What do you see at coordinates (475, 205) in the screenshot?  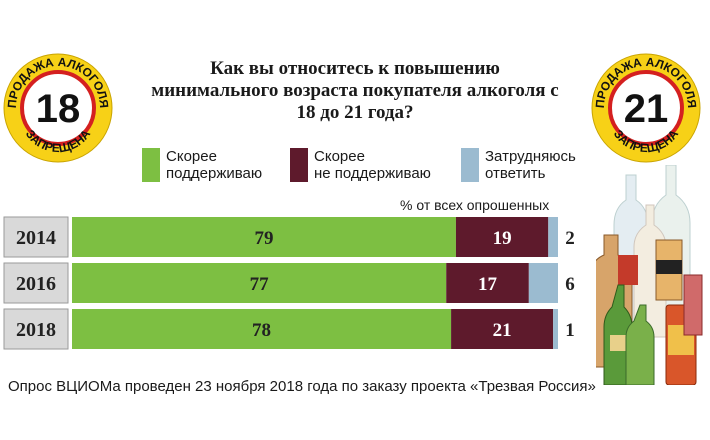 I see `unit-note: % от всех опрошенных` at bounding box center [475, 205].